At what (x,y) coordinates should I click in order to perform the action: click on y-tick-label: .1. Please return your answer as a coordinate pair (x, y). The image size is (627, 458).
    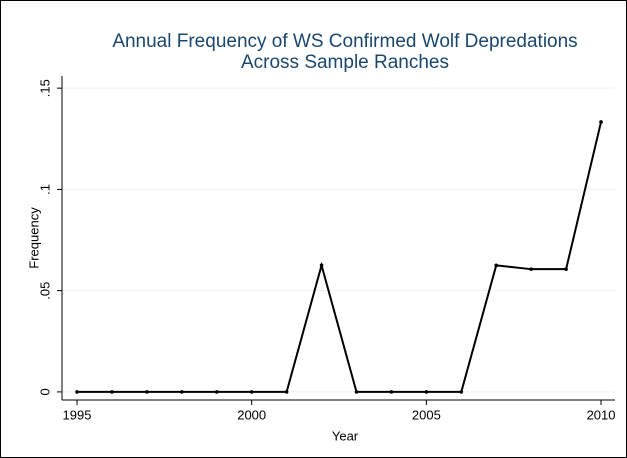
    Looking at the image, I should click on (44, 189).